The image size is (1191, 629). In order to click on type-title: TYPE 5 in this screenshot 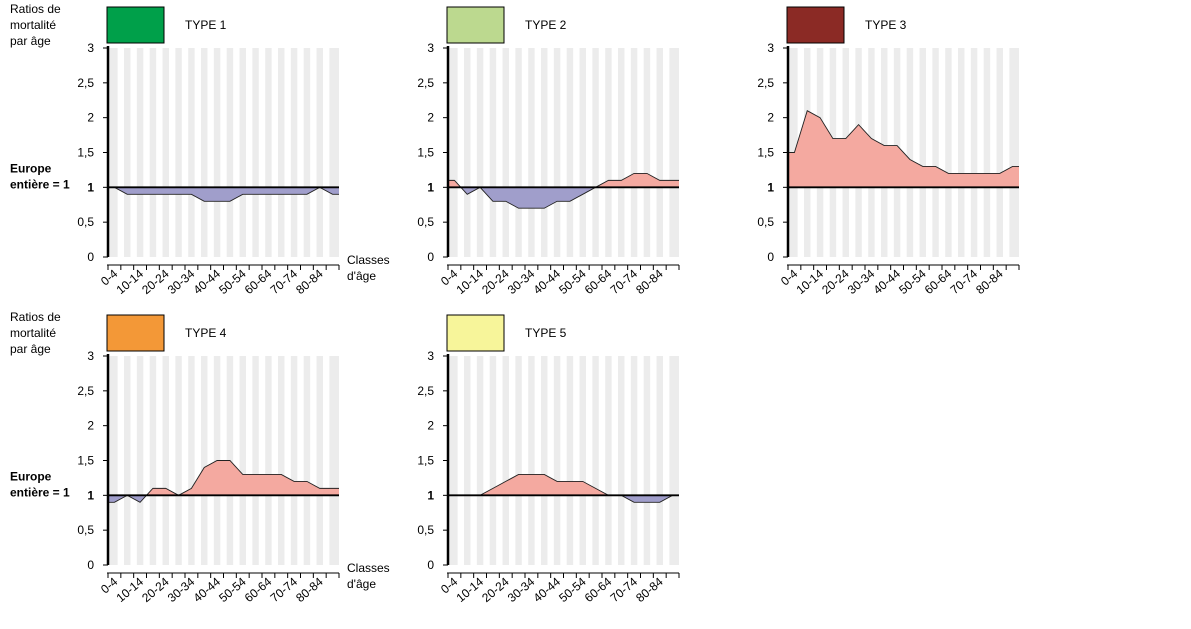, I will do `click(546, 333)`.